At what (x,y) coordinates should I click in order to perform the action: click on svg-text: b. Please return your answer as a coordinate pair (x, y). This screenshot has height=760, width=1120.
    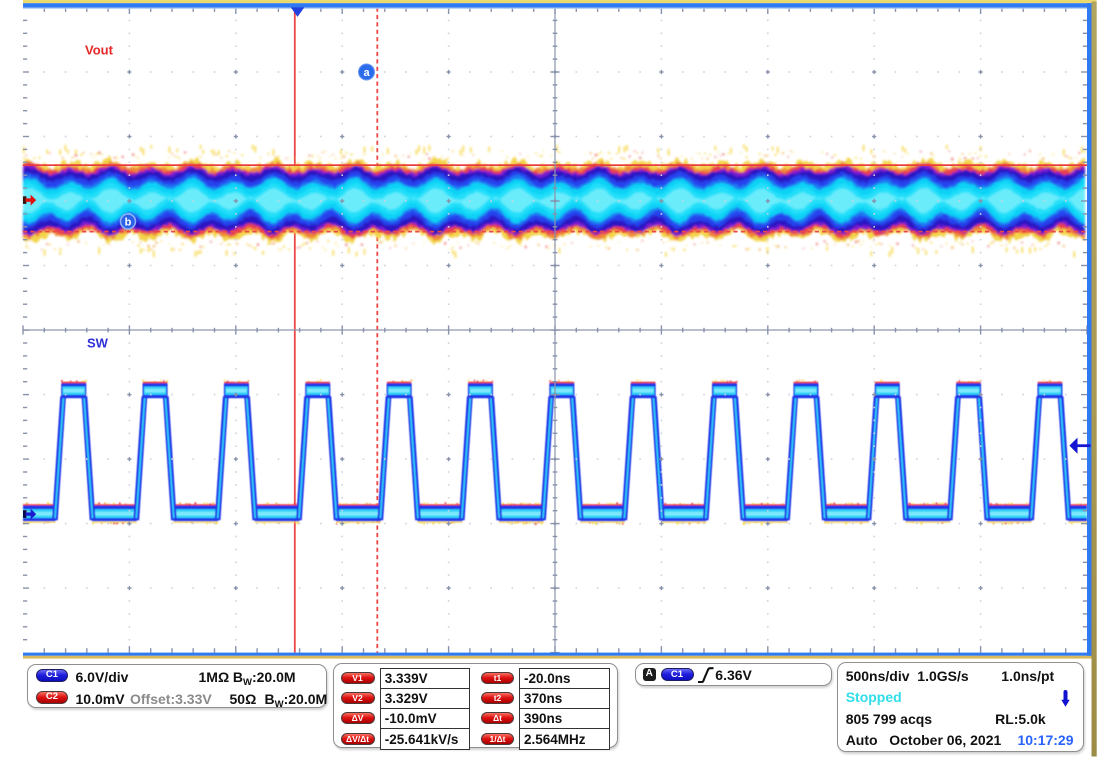
    Looking at the image, I should click on (128, 223).